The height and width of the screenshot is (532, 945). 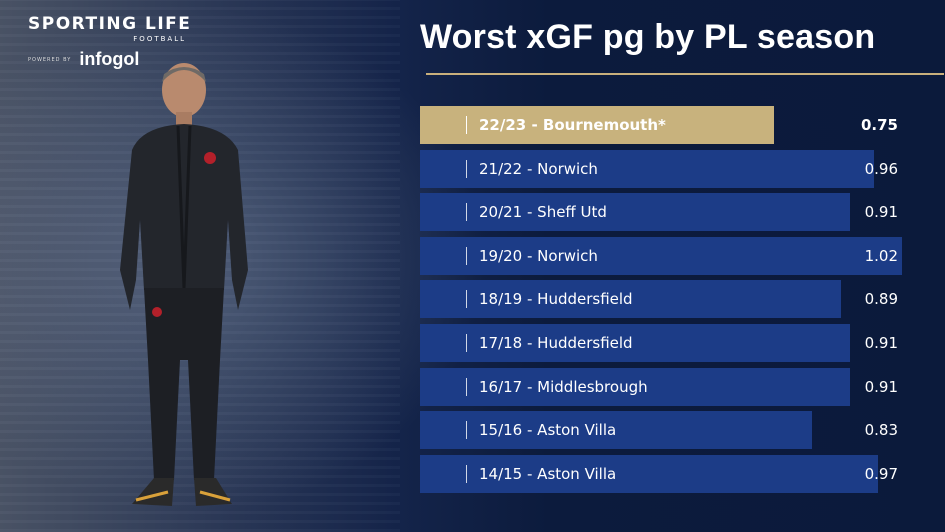 What do you see at coordinates (685, 74) in the screenshot?
I see `title-rule` at bounding box center [685, 74].